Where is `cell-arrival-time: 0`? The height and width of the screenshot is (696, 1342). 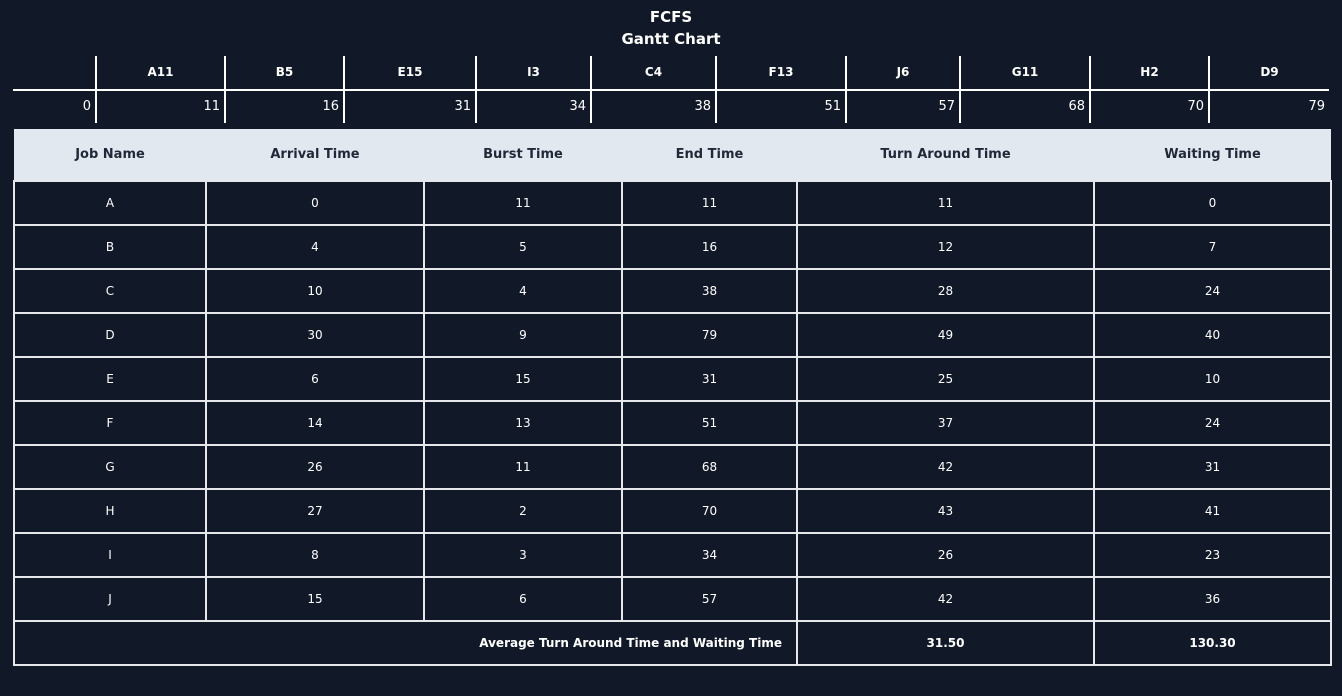 cell-arrival-time: 0 is located at coordinates (315, 203).